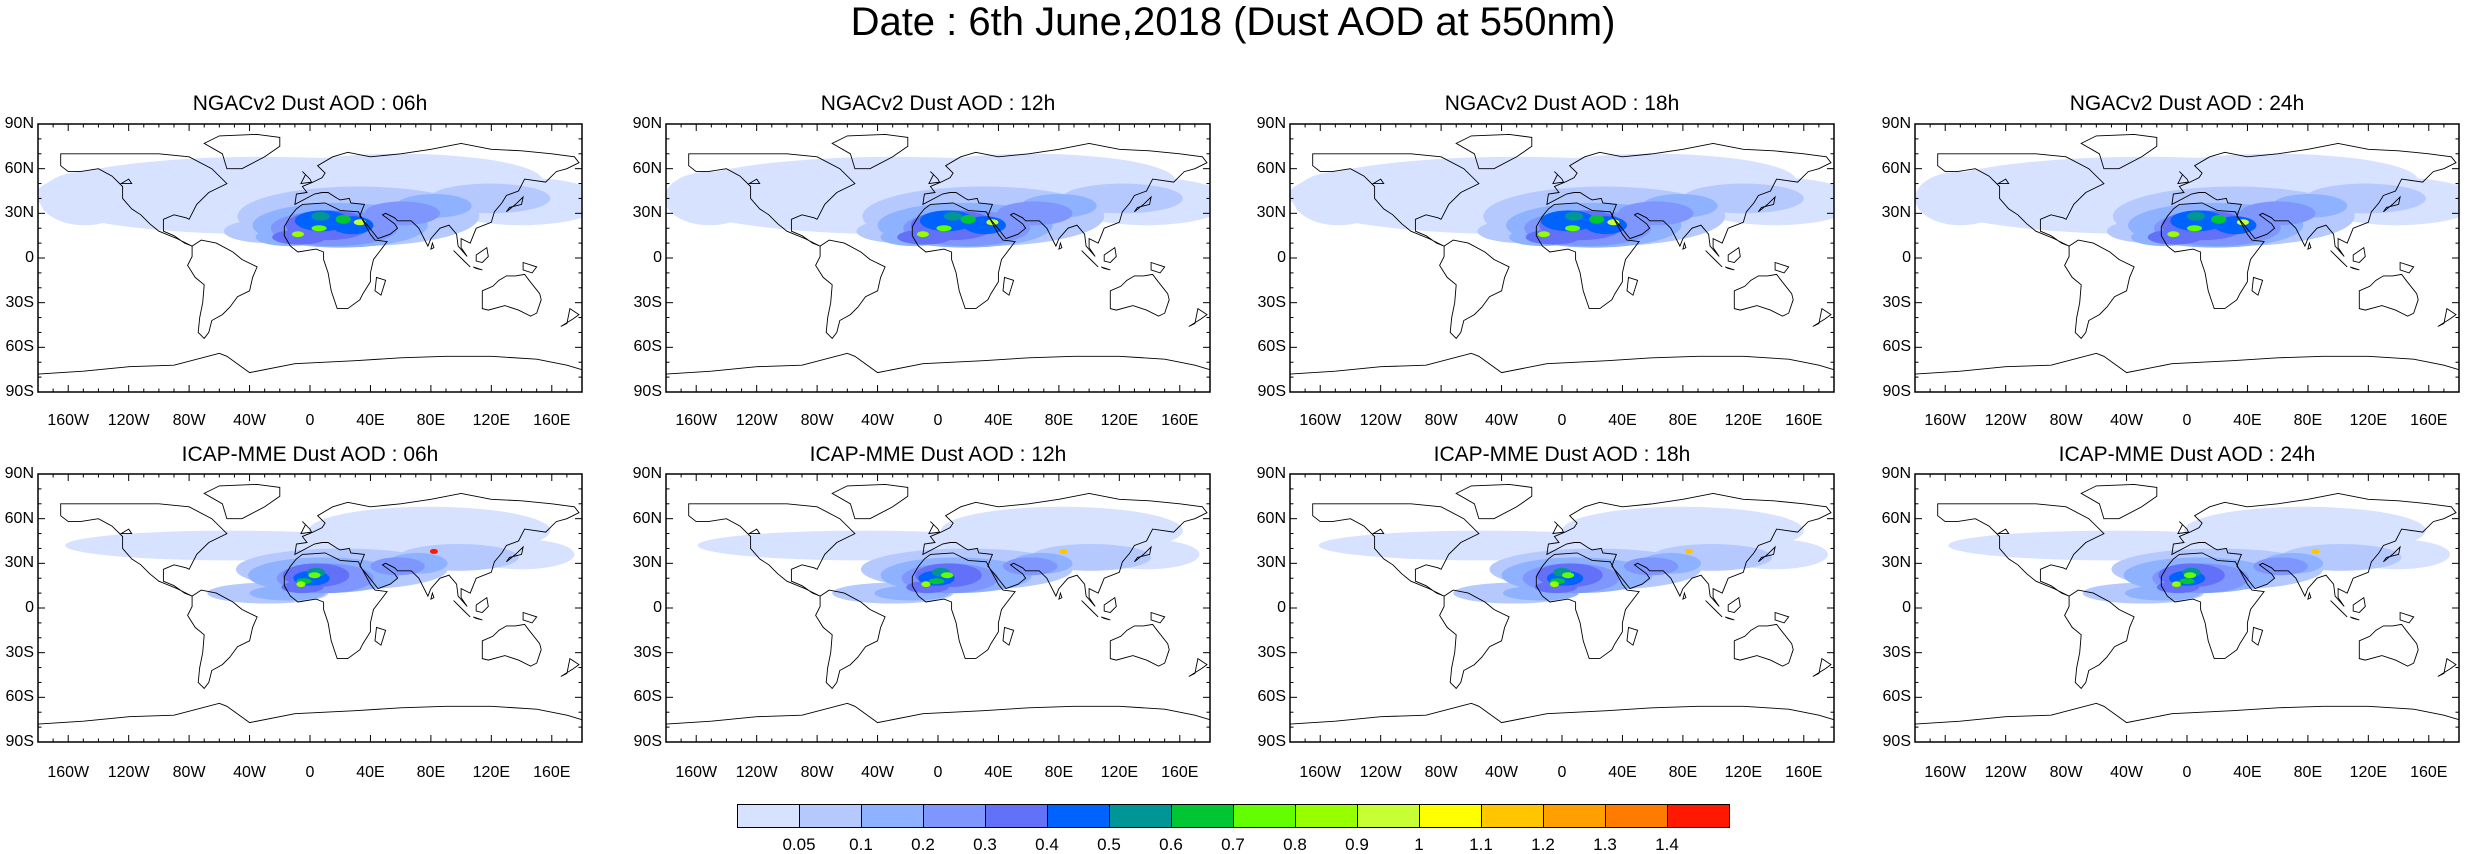 The height and width of the screenshot is (854, 2466). I want to click on colorbar-label: 0.1, so click(861, 844).